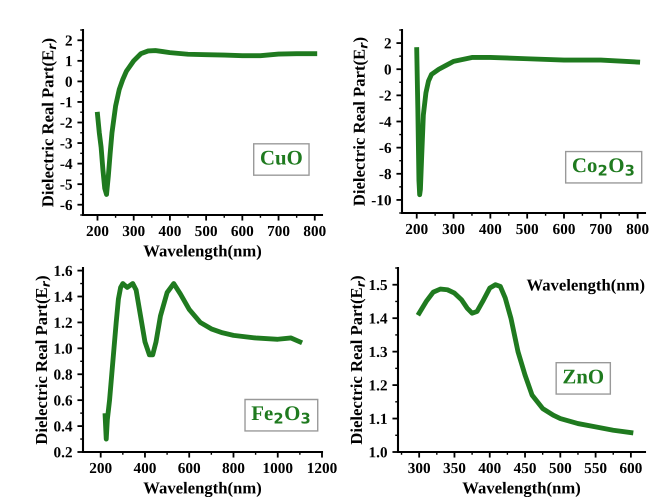 The width and height of the screenshot is (650, 497). Describe the element at coordinates (63, 426) in the screenshot. I see `y-tick-label: 0.4` at that location.